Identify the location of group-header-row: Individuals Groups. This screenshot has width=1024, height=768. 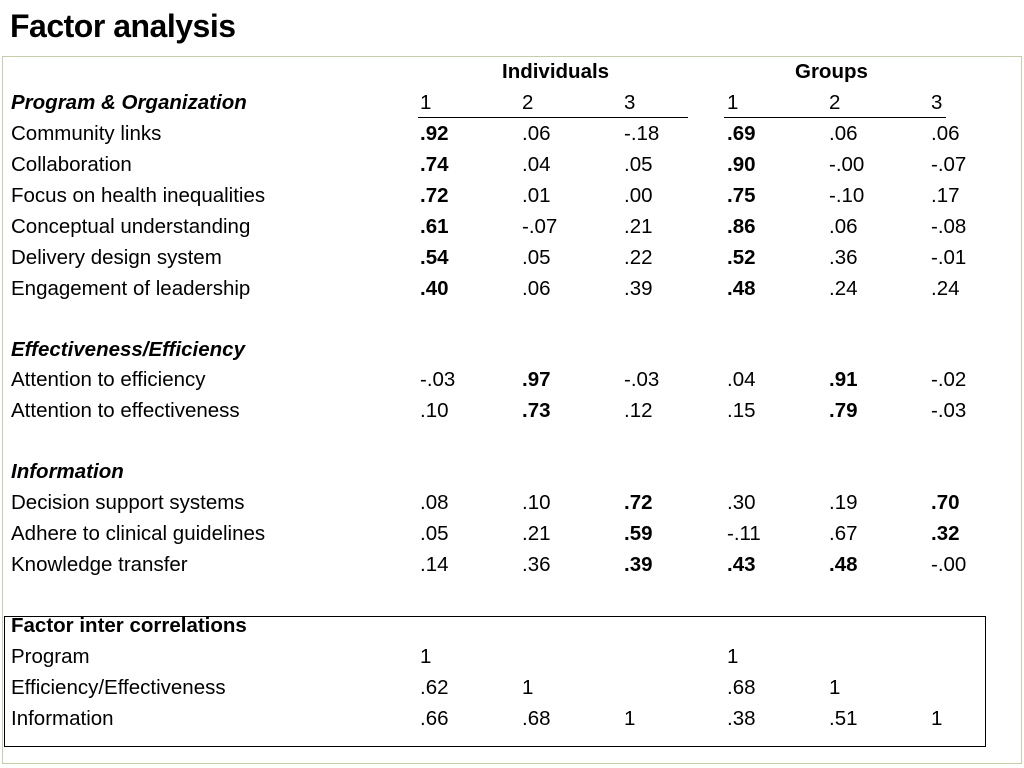
(512, 71).